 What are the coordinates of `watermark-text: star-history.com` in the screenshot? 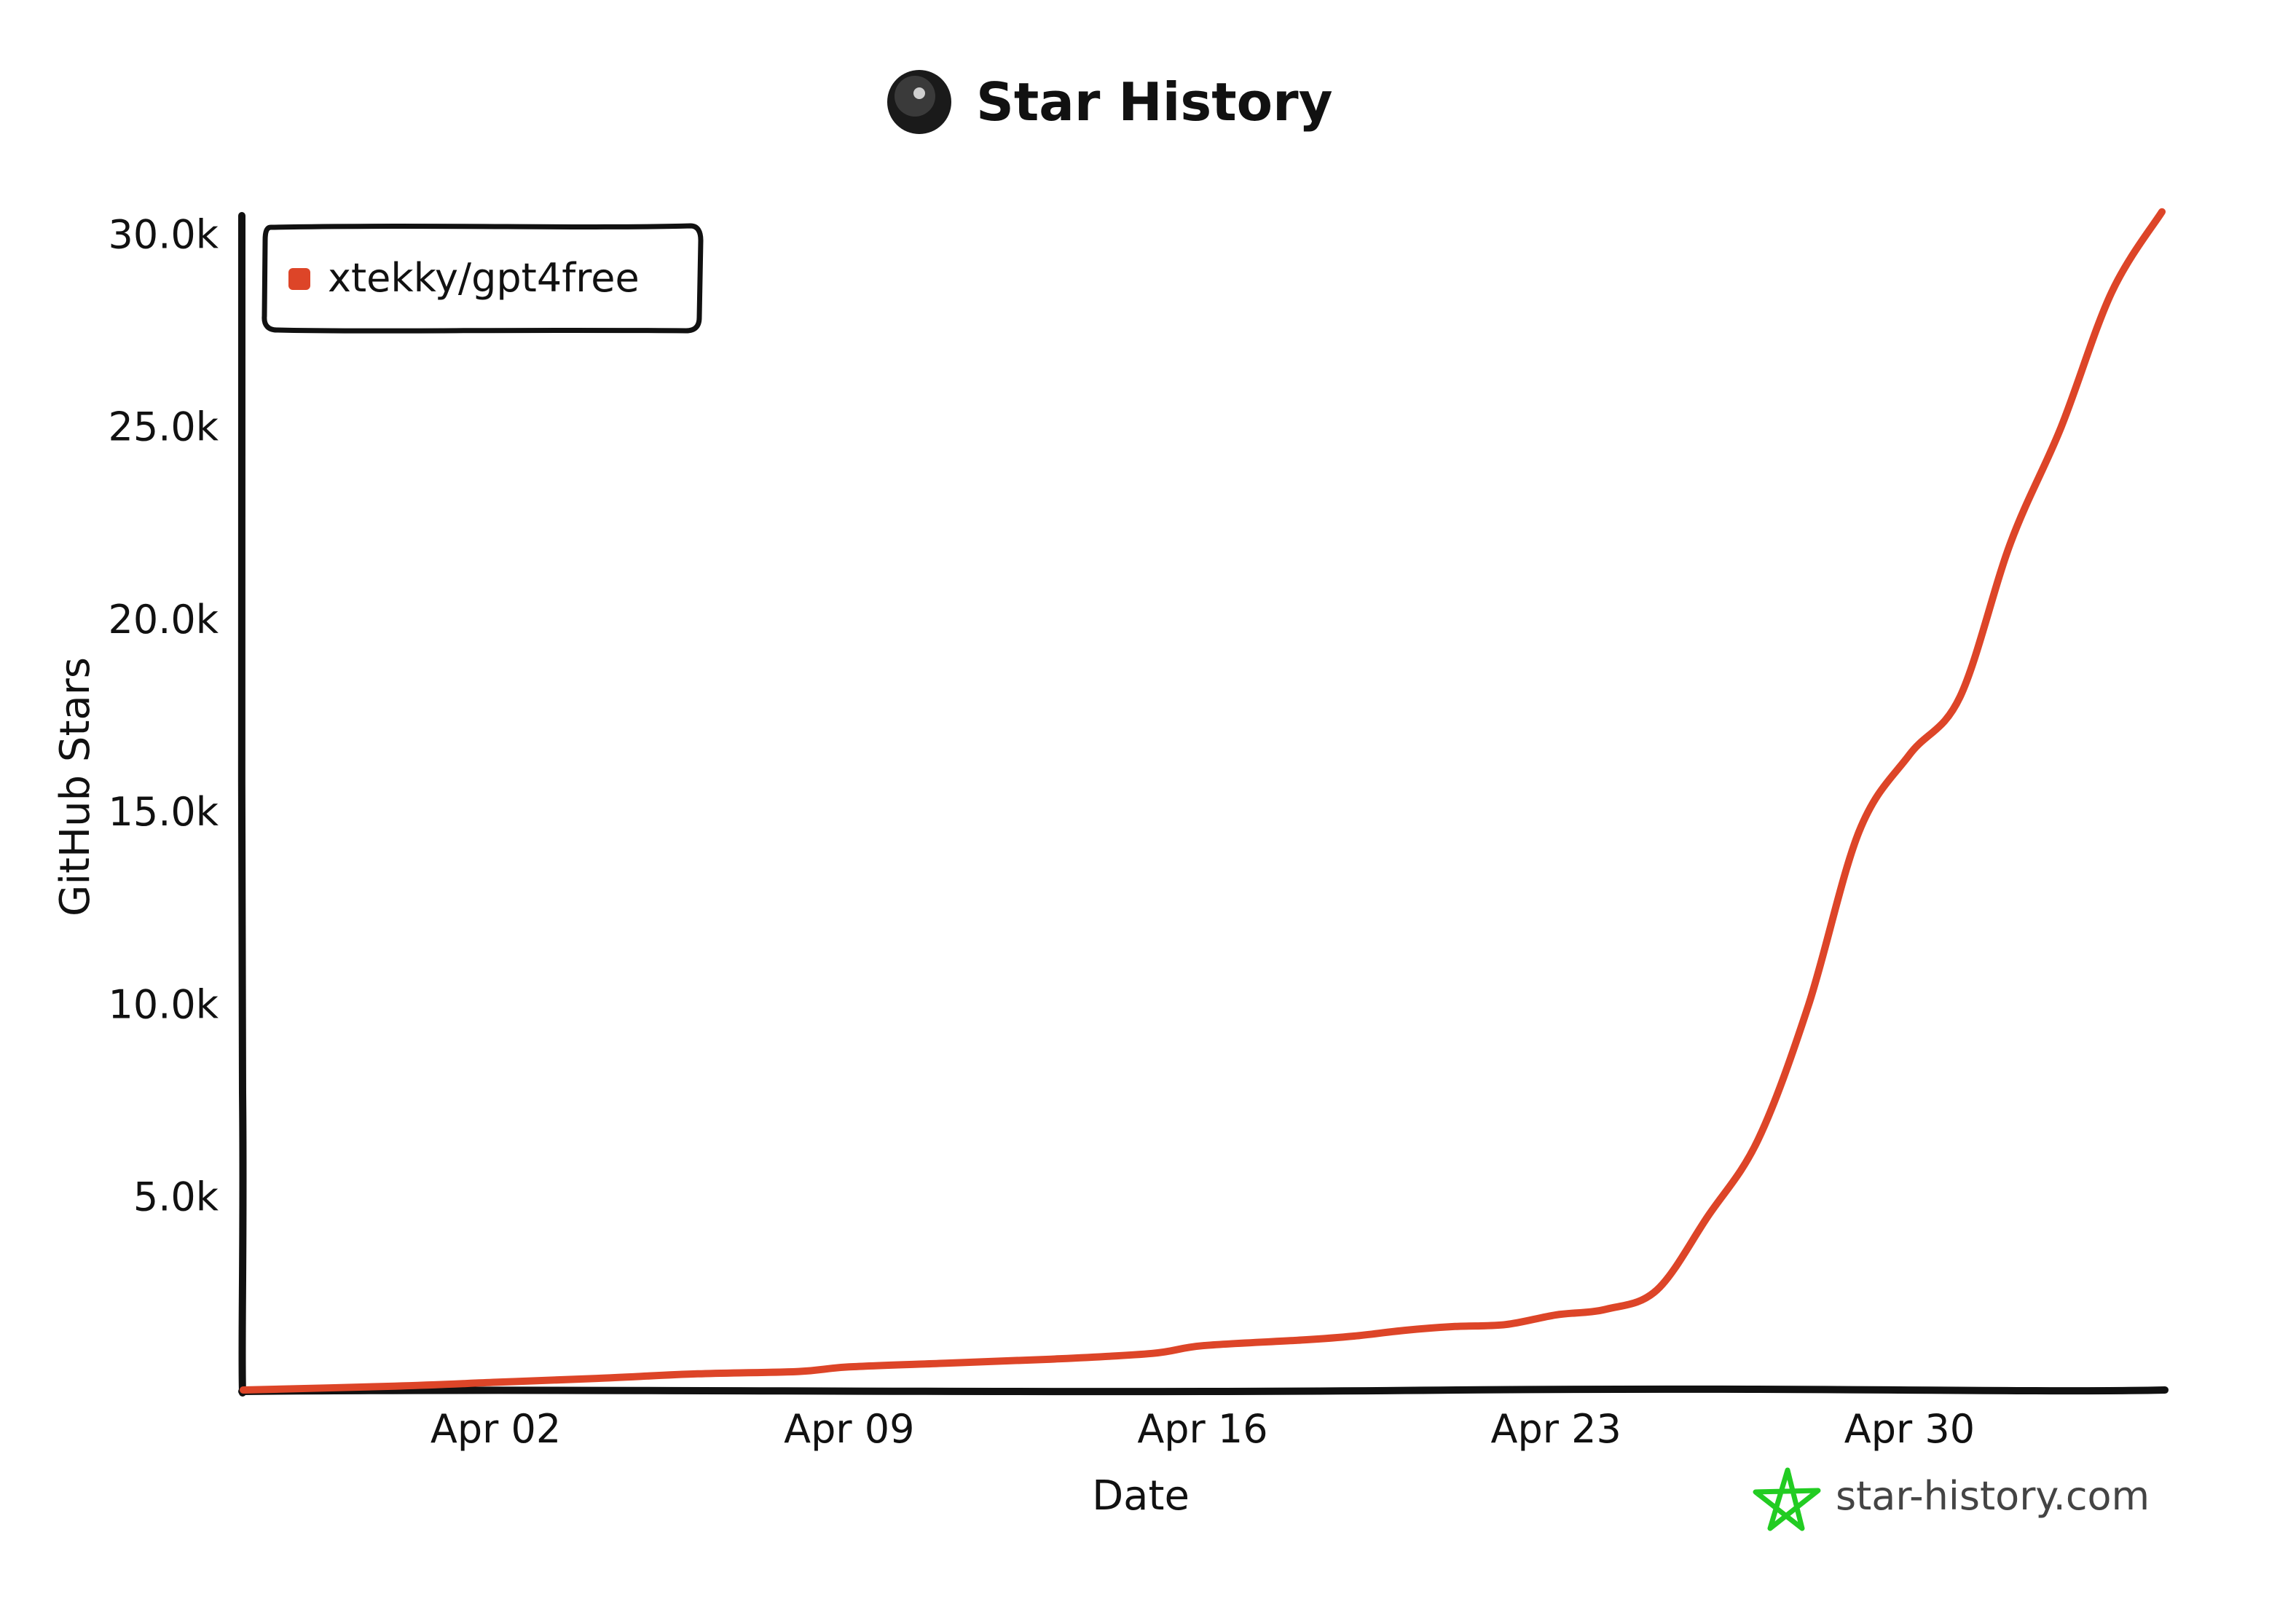 It's located at (1993, 1496).